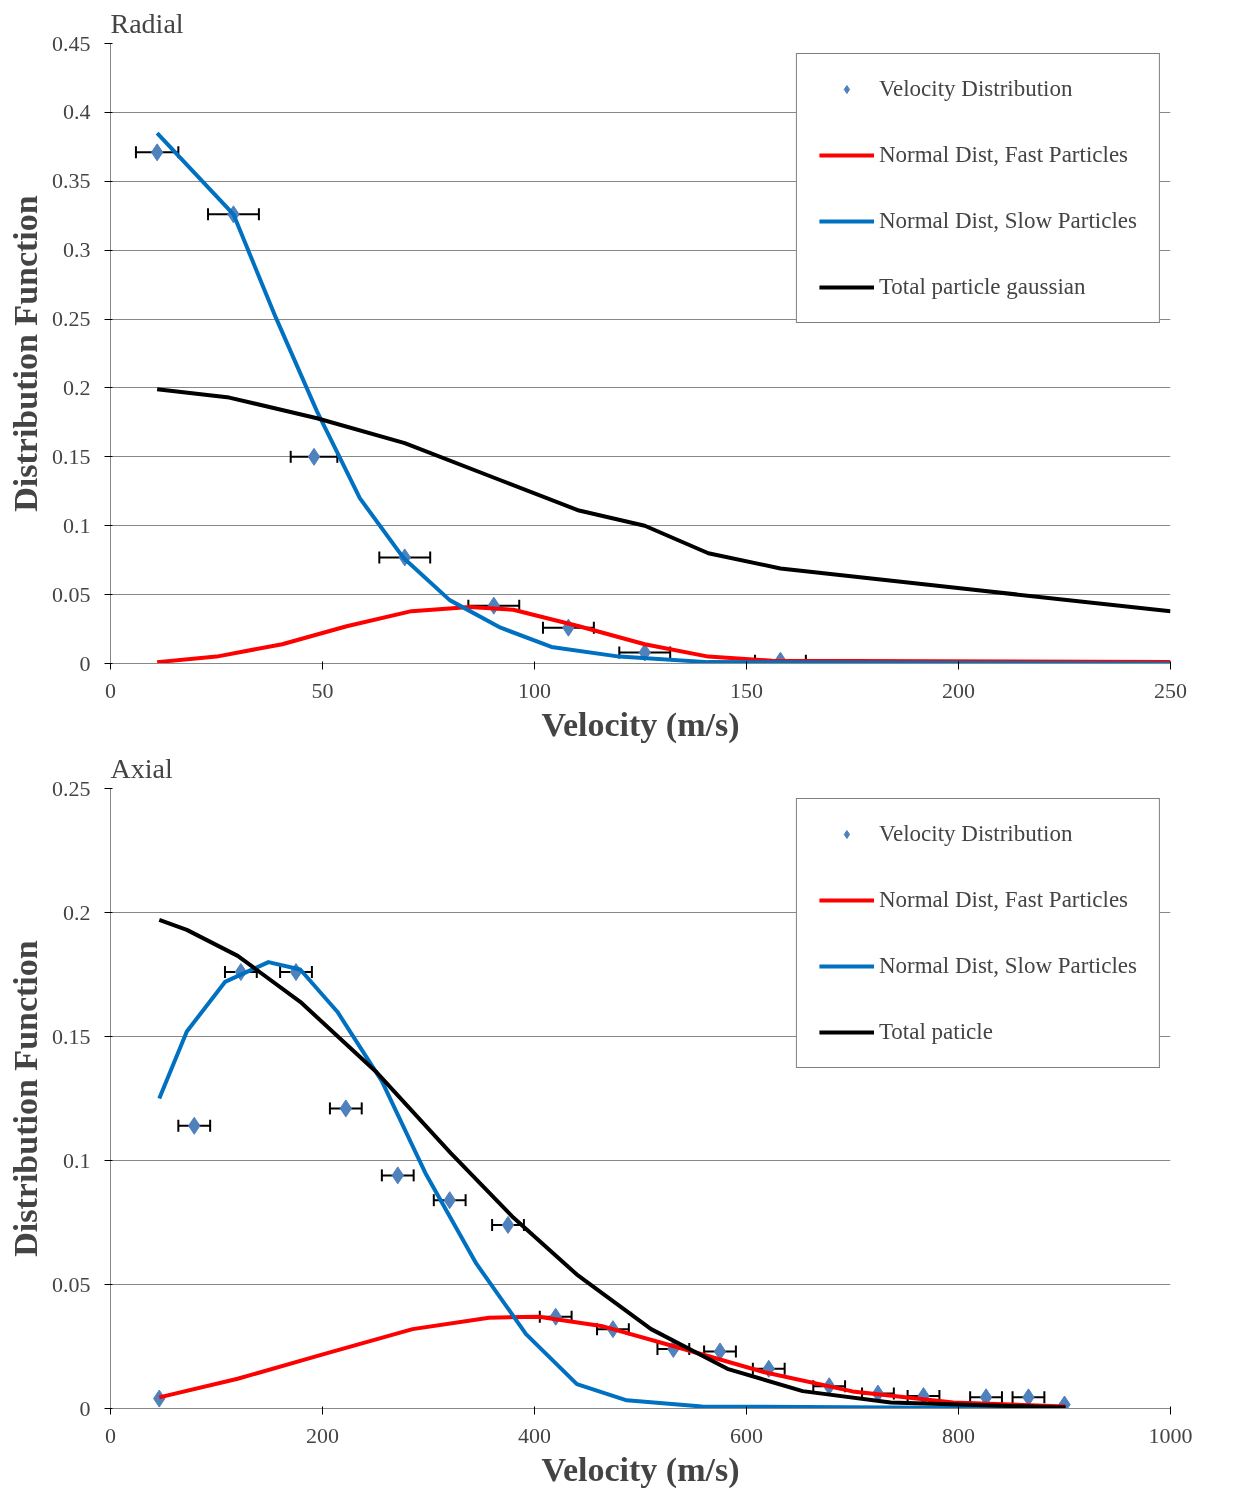 The width and height of the screenshot is (1233, 1506). I want to click on x-tick-label: 50, so click(322, 690).